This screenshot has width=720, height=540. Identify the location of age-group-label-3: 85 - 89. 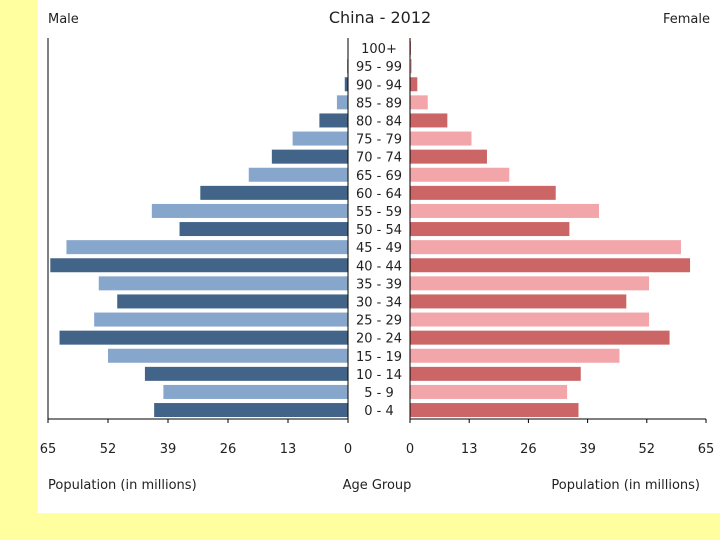
(379, 103).